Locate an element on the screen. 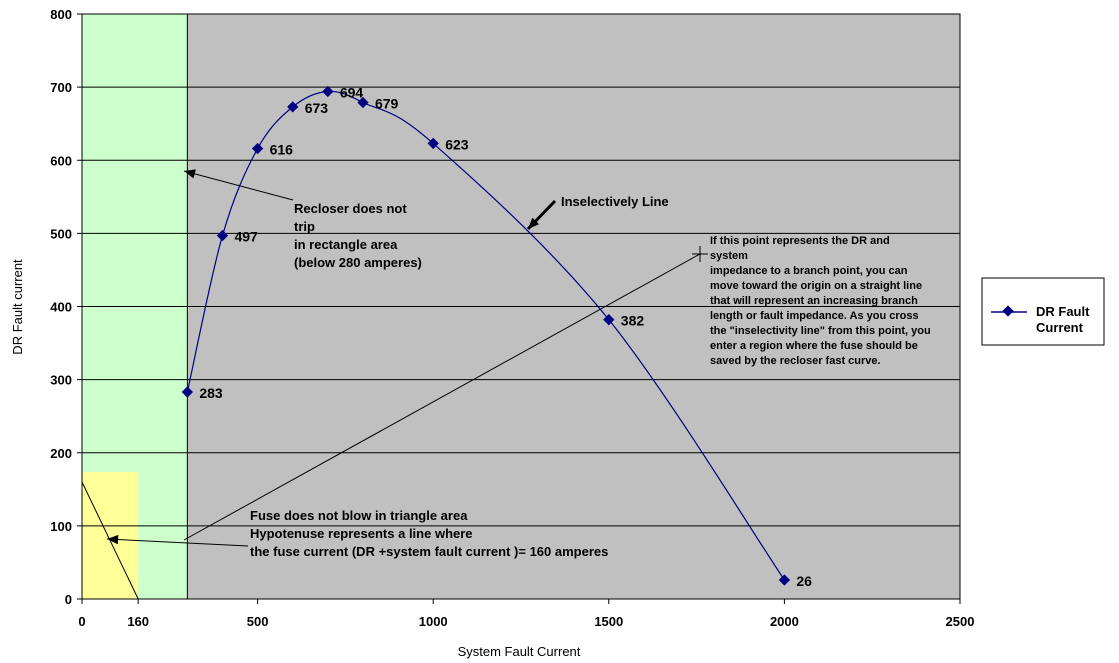 The height and width of the screenshot is (663, 1119). data-label: 694 is located at coordinates (352, 93).